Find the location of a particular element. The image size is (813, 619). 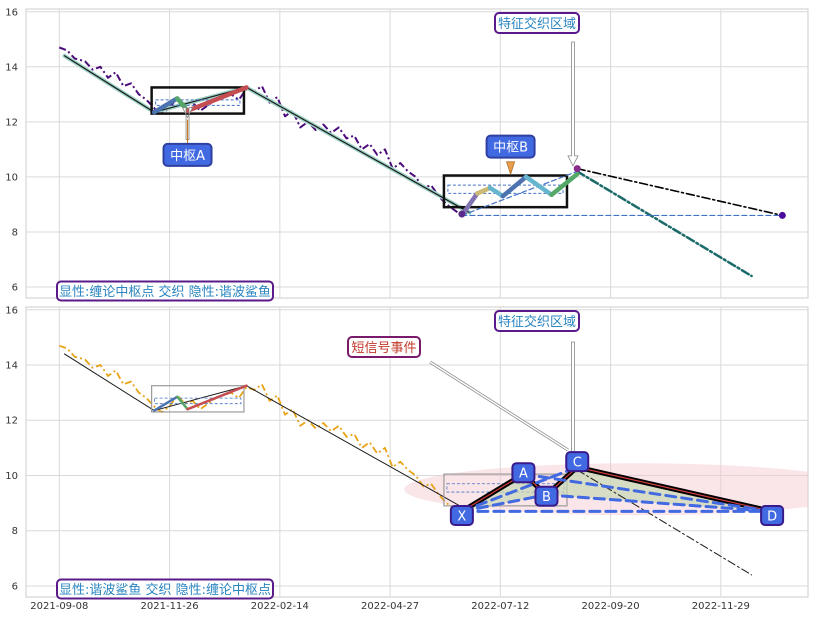

harmonic-point-X: X is located at coordinates (461, 516).